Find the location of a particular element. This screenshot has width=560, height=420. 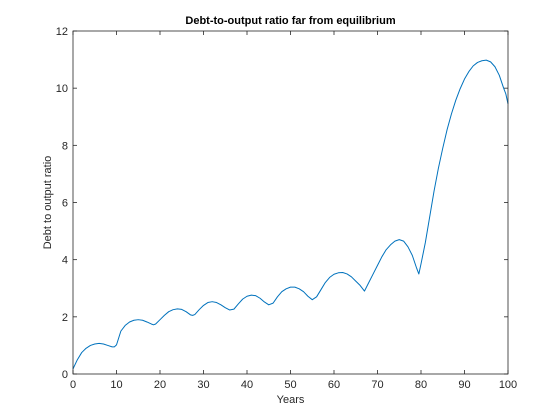

x-tick-label: 20 is located at coordinates (160, 385).